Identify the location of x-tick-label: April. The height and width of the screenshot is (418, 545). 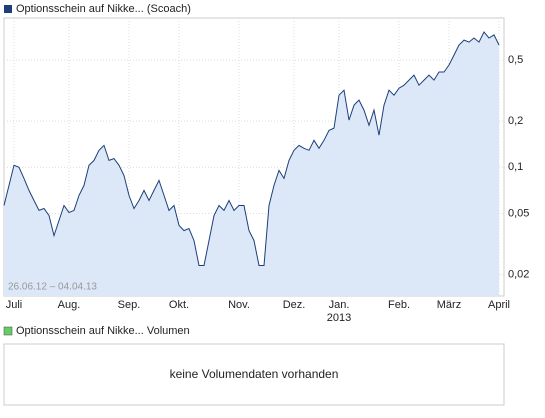
(499, 305).